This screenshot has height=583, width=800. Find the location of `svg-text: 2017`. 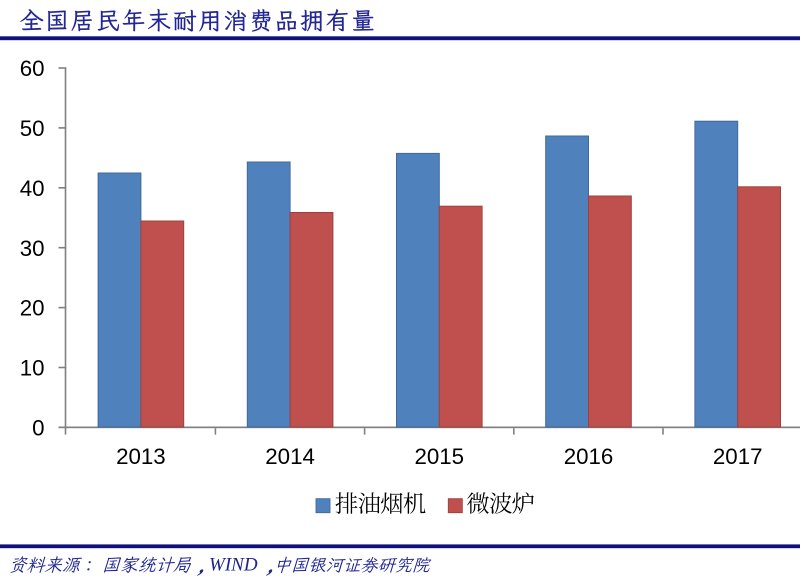

svg-text: 2017 is located at coordinates (738, 456).